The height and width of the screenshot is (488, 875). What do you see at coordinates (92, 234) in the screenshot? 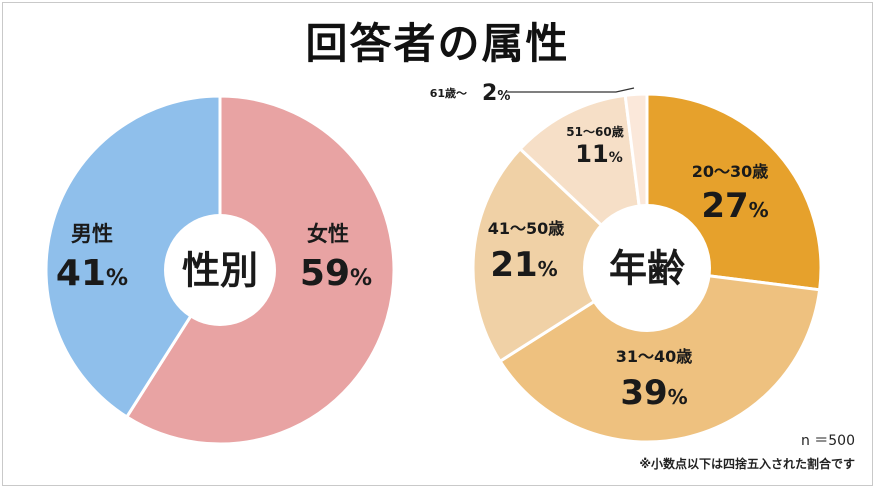
I see `gender-slice-label-1: 男性` at bounding box center [92, 234].